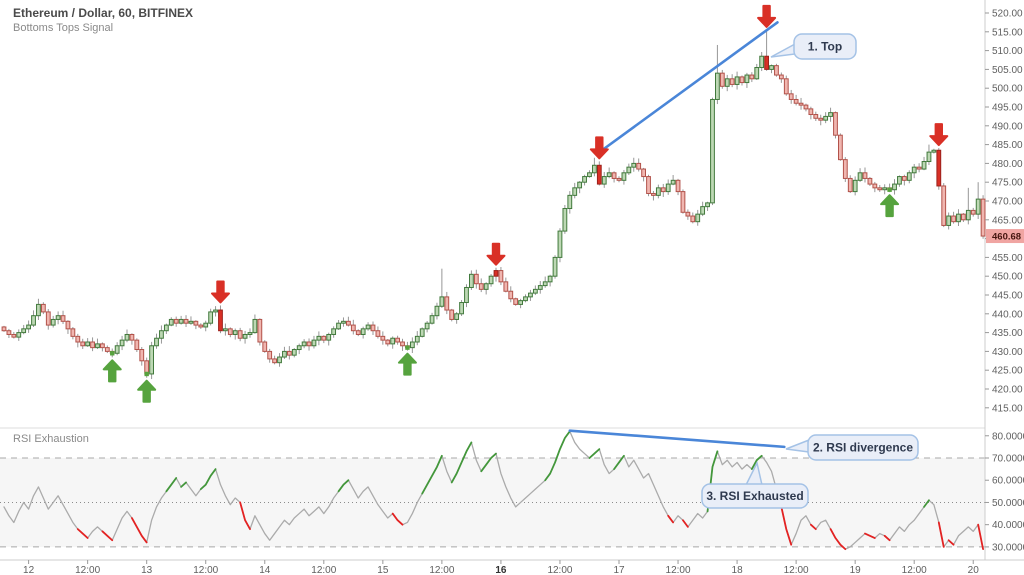 This screenshot has height=575, width=1024. What do you see at coordinates (687, 88) in the screenshot?
I see `trend-line` at bounding box center [687, 88].